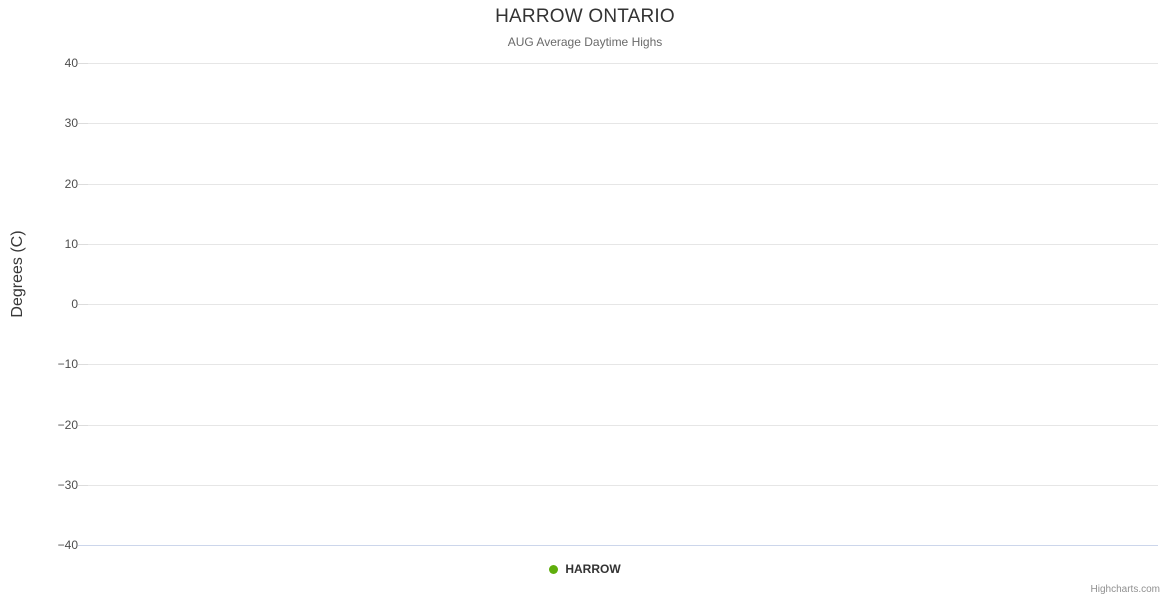 The width and height of the screenshot is (1170, 600). What do you see at coordinates (71, 63) in the screenshot?
I see `y-axis-tick-label: 40` at bounding box center [71, 63].